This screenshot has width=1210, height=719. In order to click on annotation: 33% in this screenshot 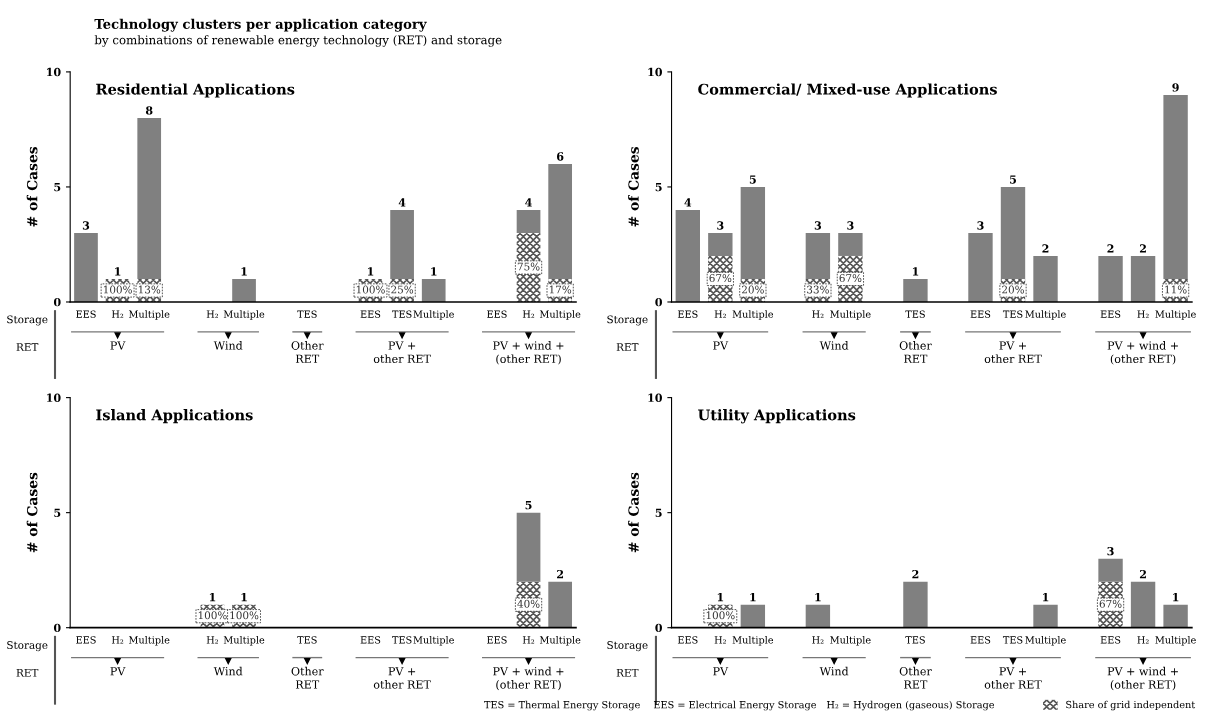, I will do `click(818, 289)`.